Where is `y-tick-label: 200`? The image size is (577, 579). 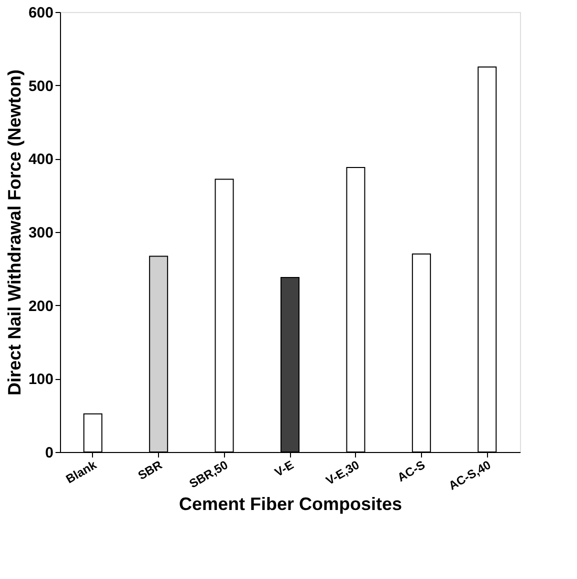
y-tick-label: 200 is located at coordinates (41, 306).